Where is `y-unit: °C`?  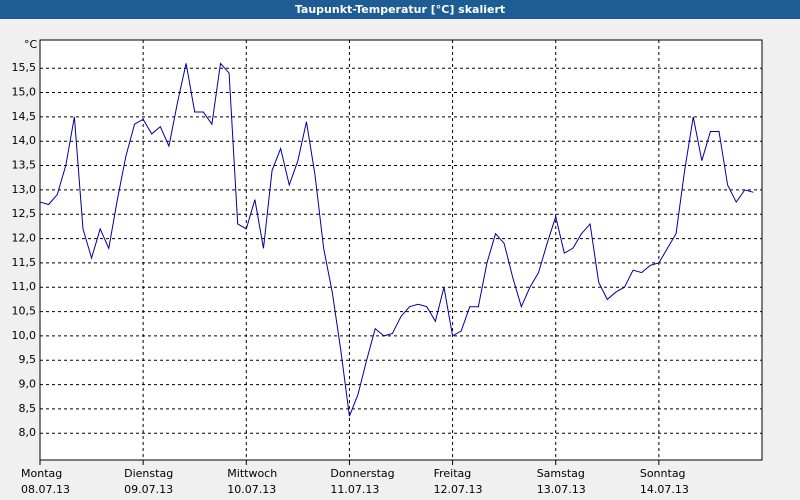 y-unit: °C is located at coordinates (31, 44).